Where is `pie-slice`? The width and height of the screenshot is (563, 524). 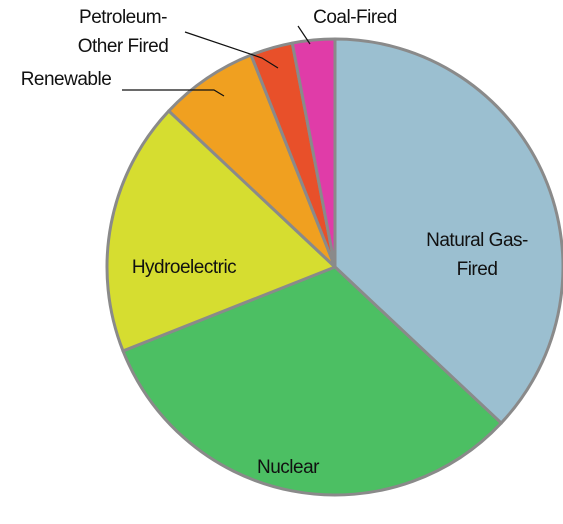
pie-slice is located at coordinates (313, 153).